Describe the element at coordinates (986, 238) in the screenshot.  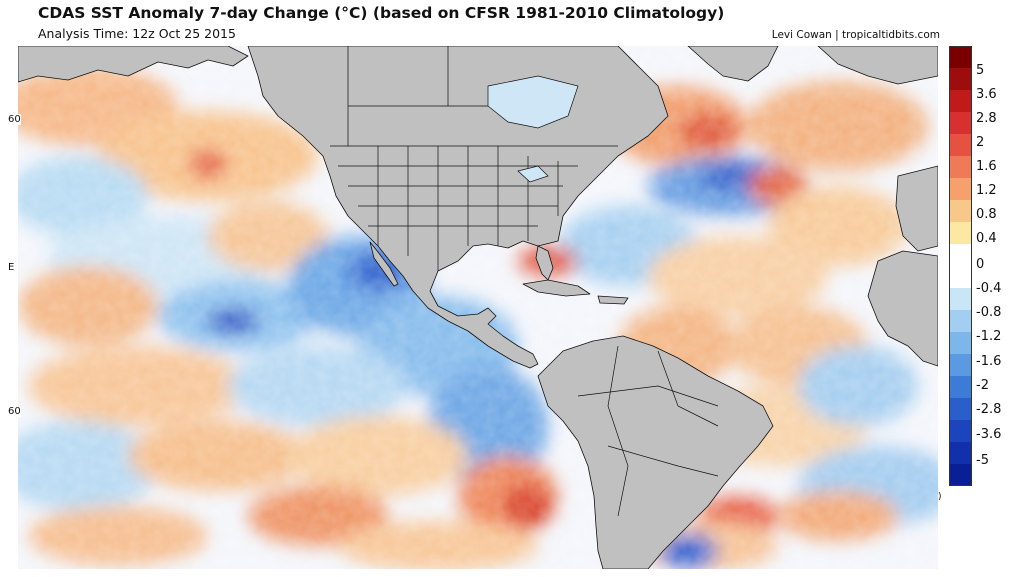
I see `colorbar-label: 0.4` at that location.